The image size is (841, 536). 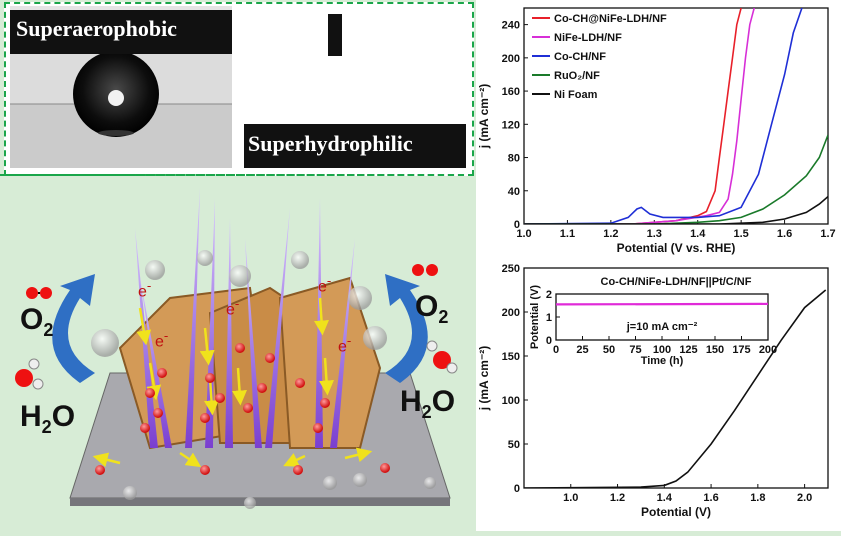 What do you see at coordinates (617, 498) in the screenshot?
I see `cell-x-tick-label: 1.2` at bounding box center [617, 498].